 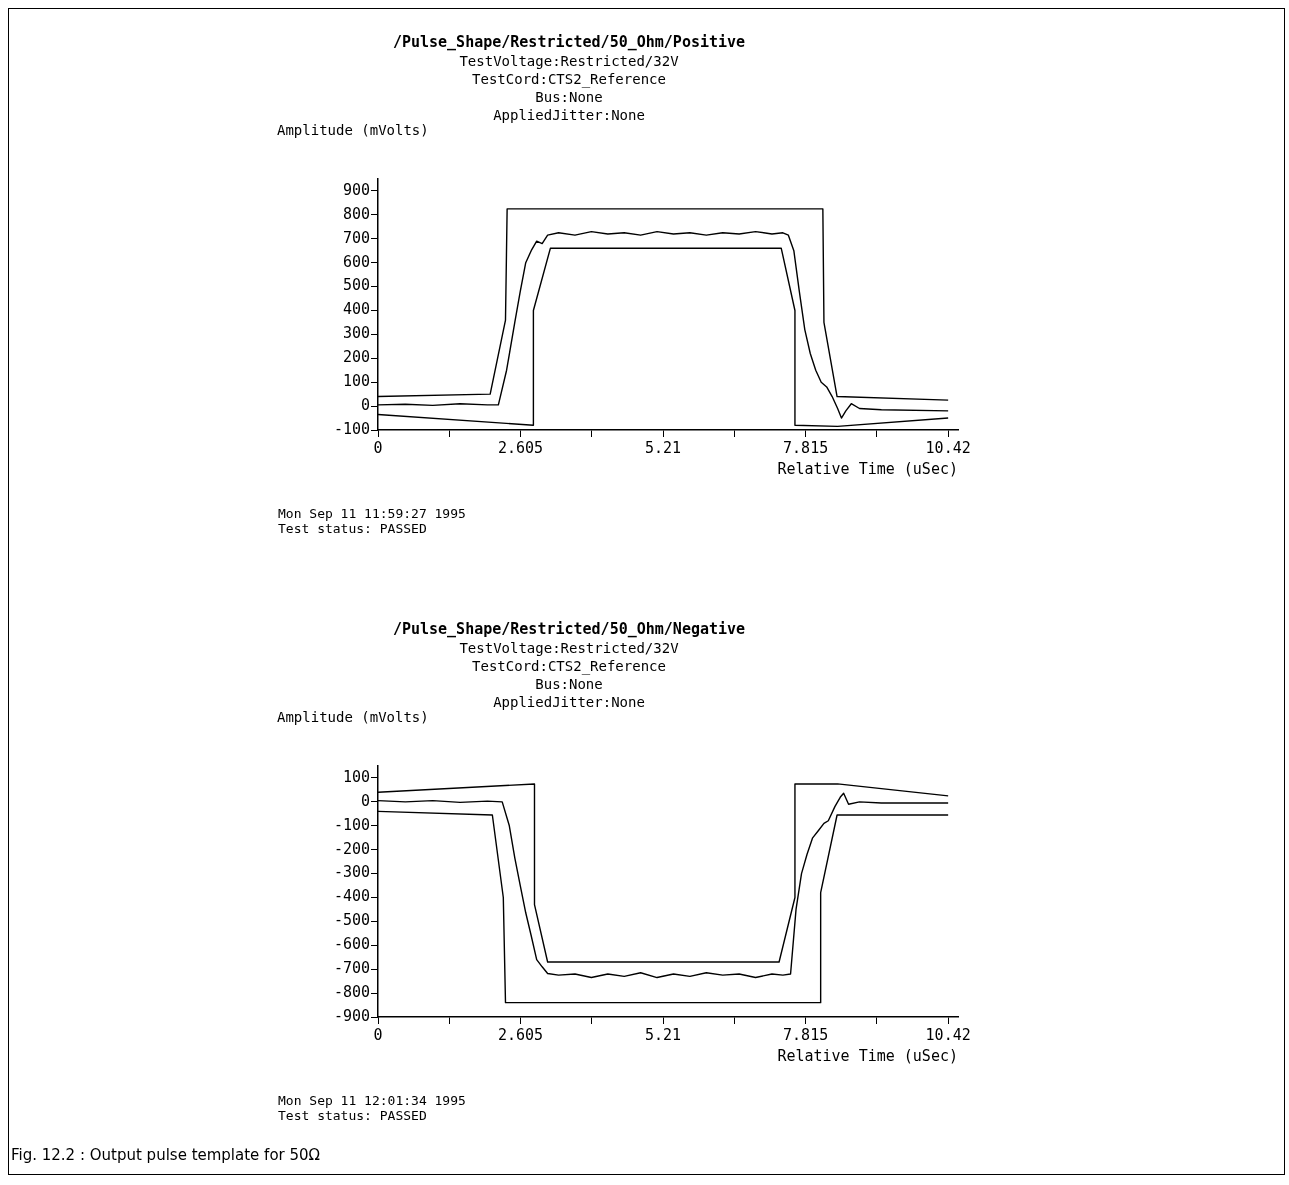 What do you see at coordinates (569, 42) in the screenshot?
I see `chart-title: /Pulse_Shape/Restricted/50_Ohm/Positive` at bounding box center [569, 42].